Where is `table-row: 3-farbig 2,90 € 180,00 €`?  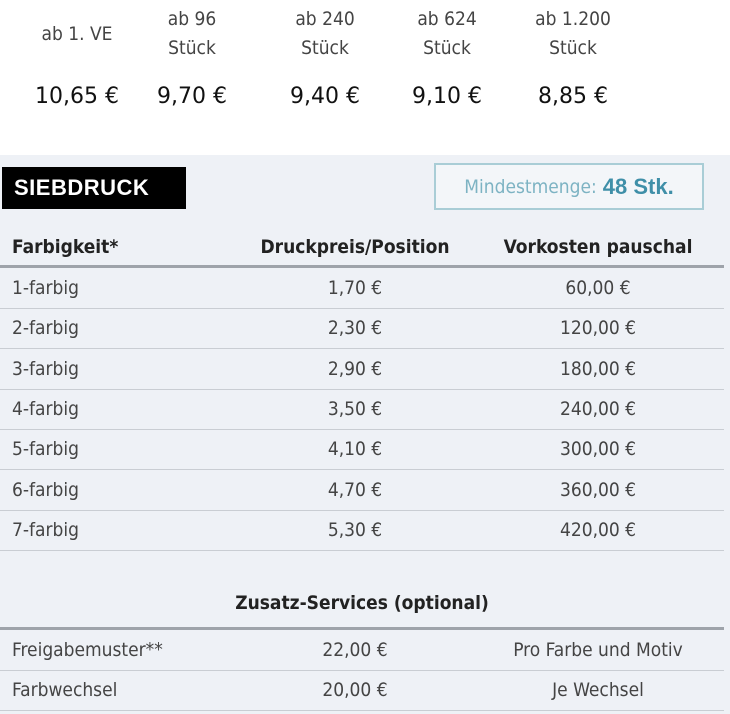
table-row: 3-farbig 2,90 € 180,00 € is located at coordinates (362, 369).